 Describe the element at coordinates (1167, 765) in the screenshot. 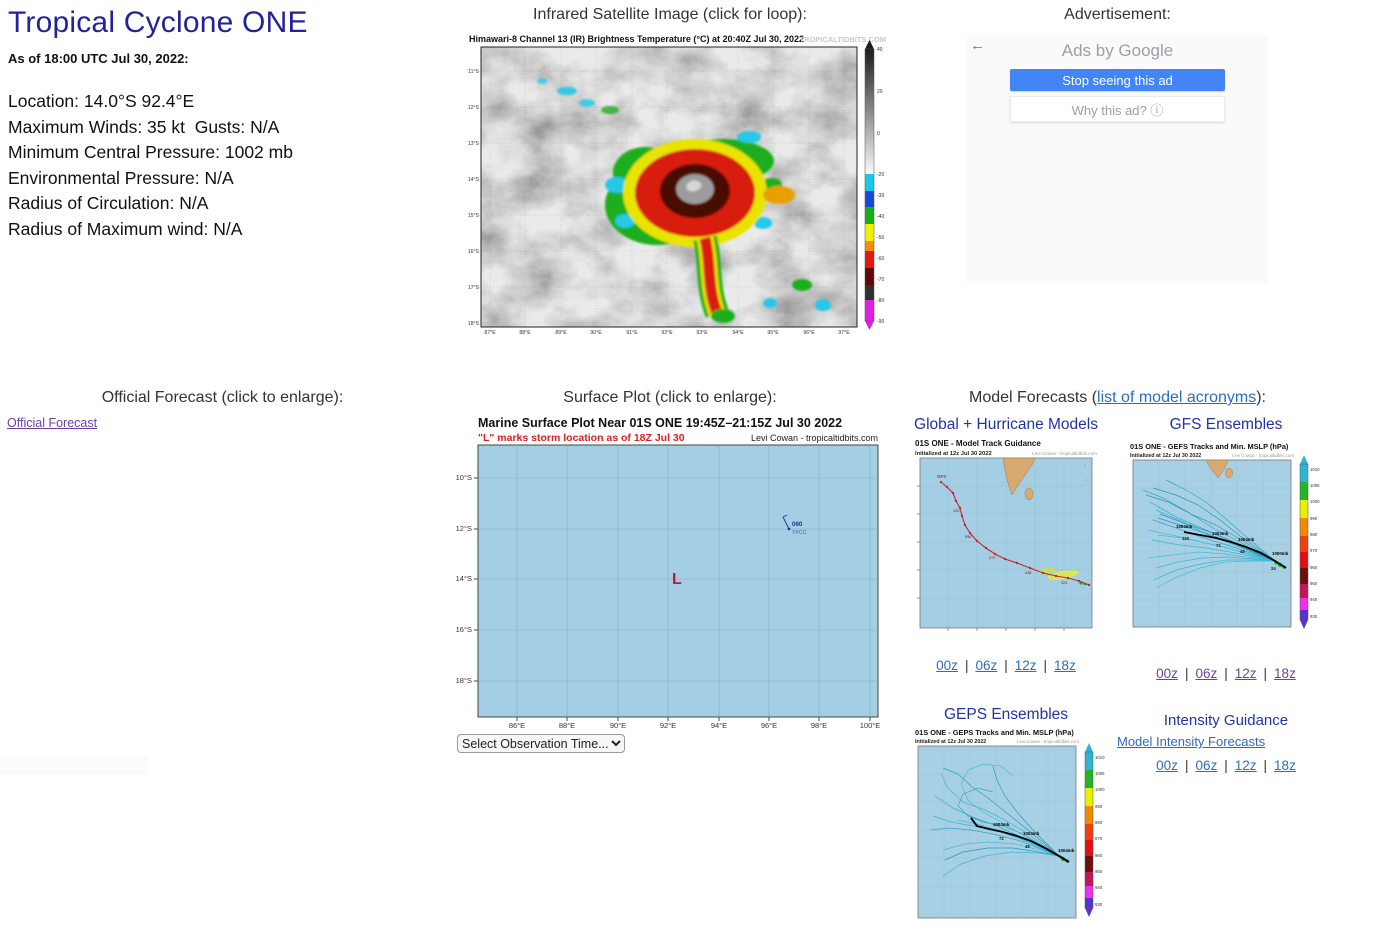

I see `intensity-run-link-00z: 00z` at that location.